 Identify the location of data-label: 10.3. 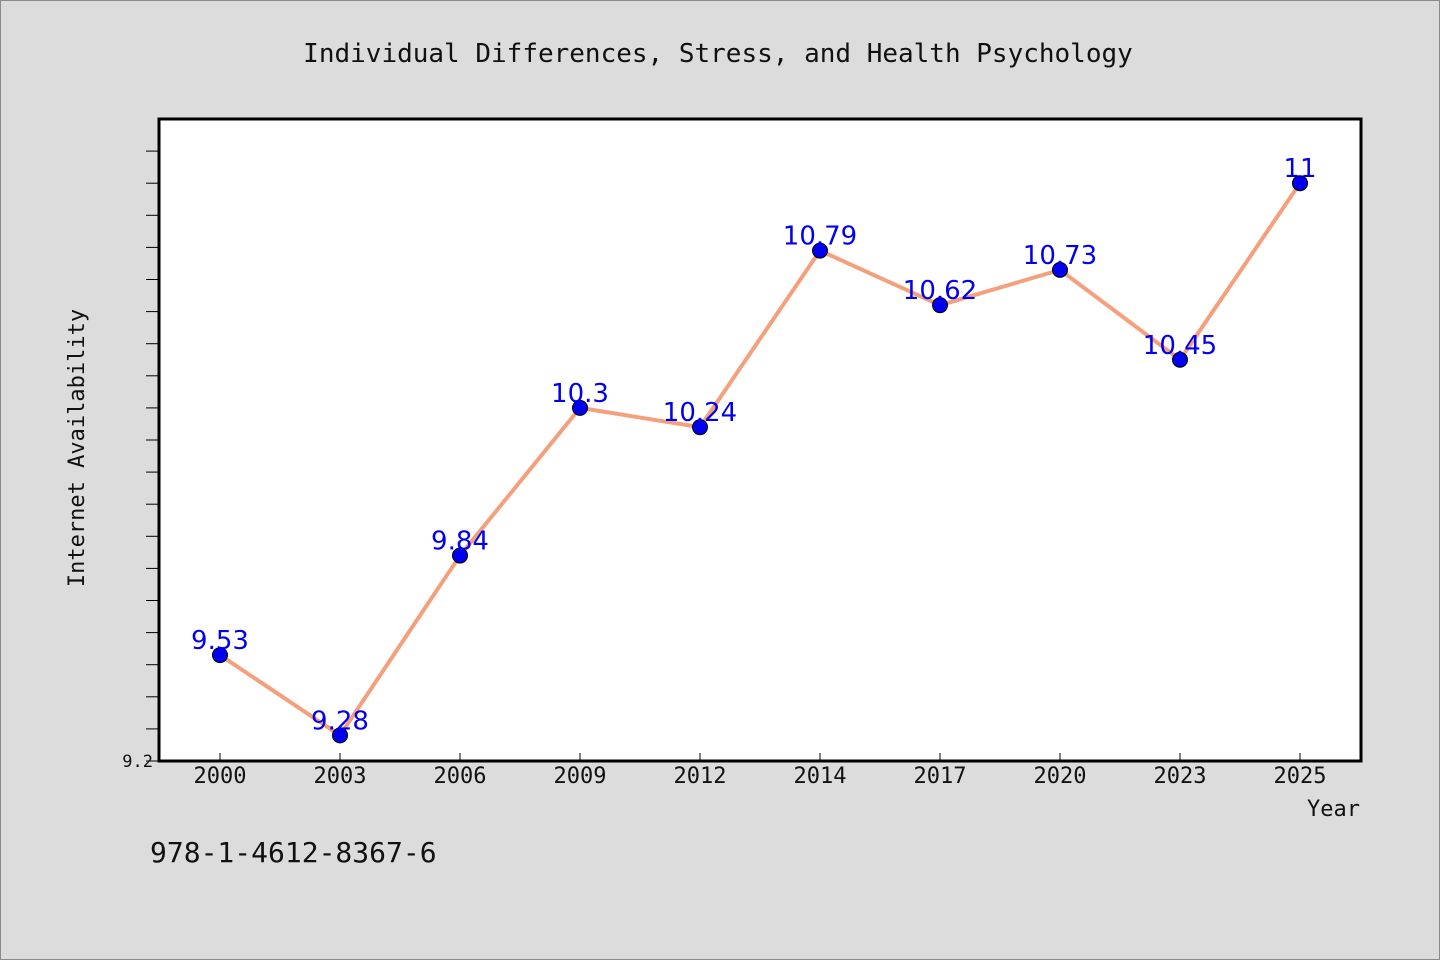
(580, 394).